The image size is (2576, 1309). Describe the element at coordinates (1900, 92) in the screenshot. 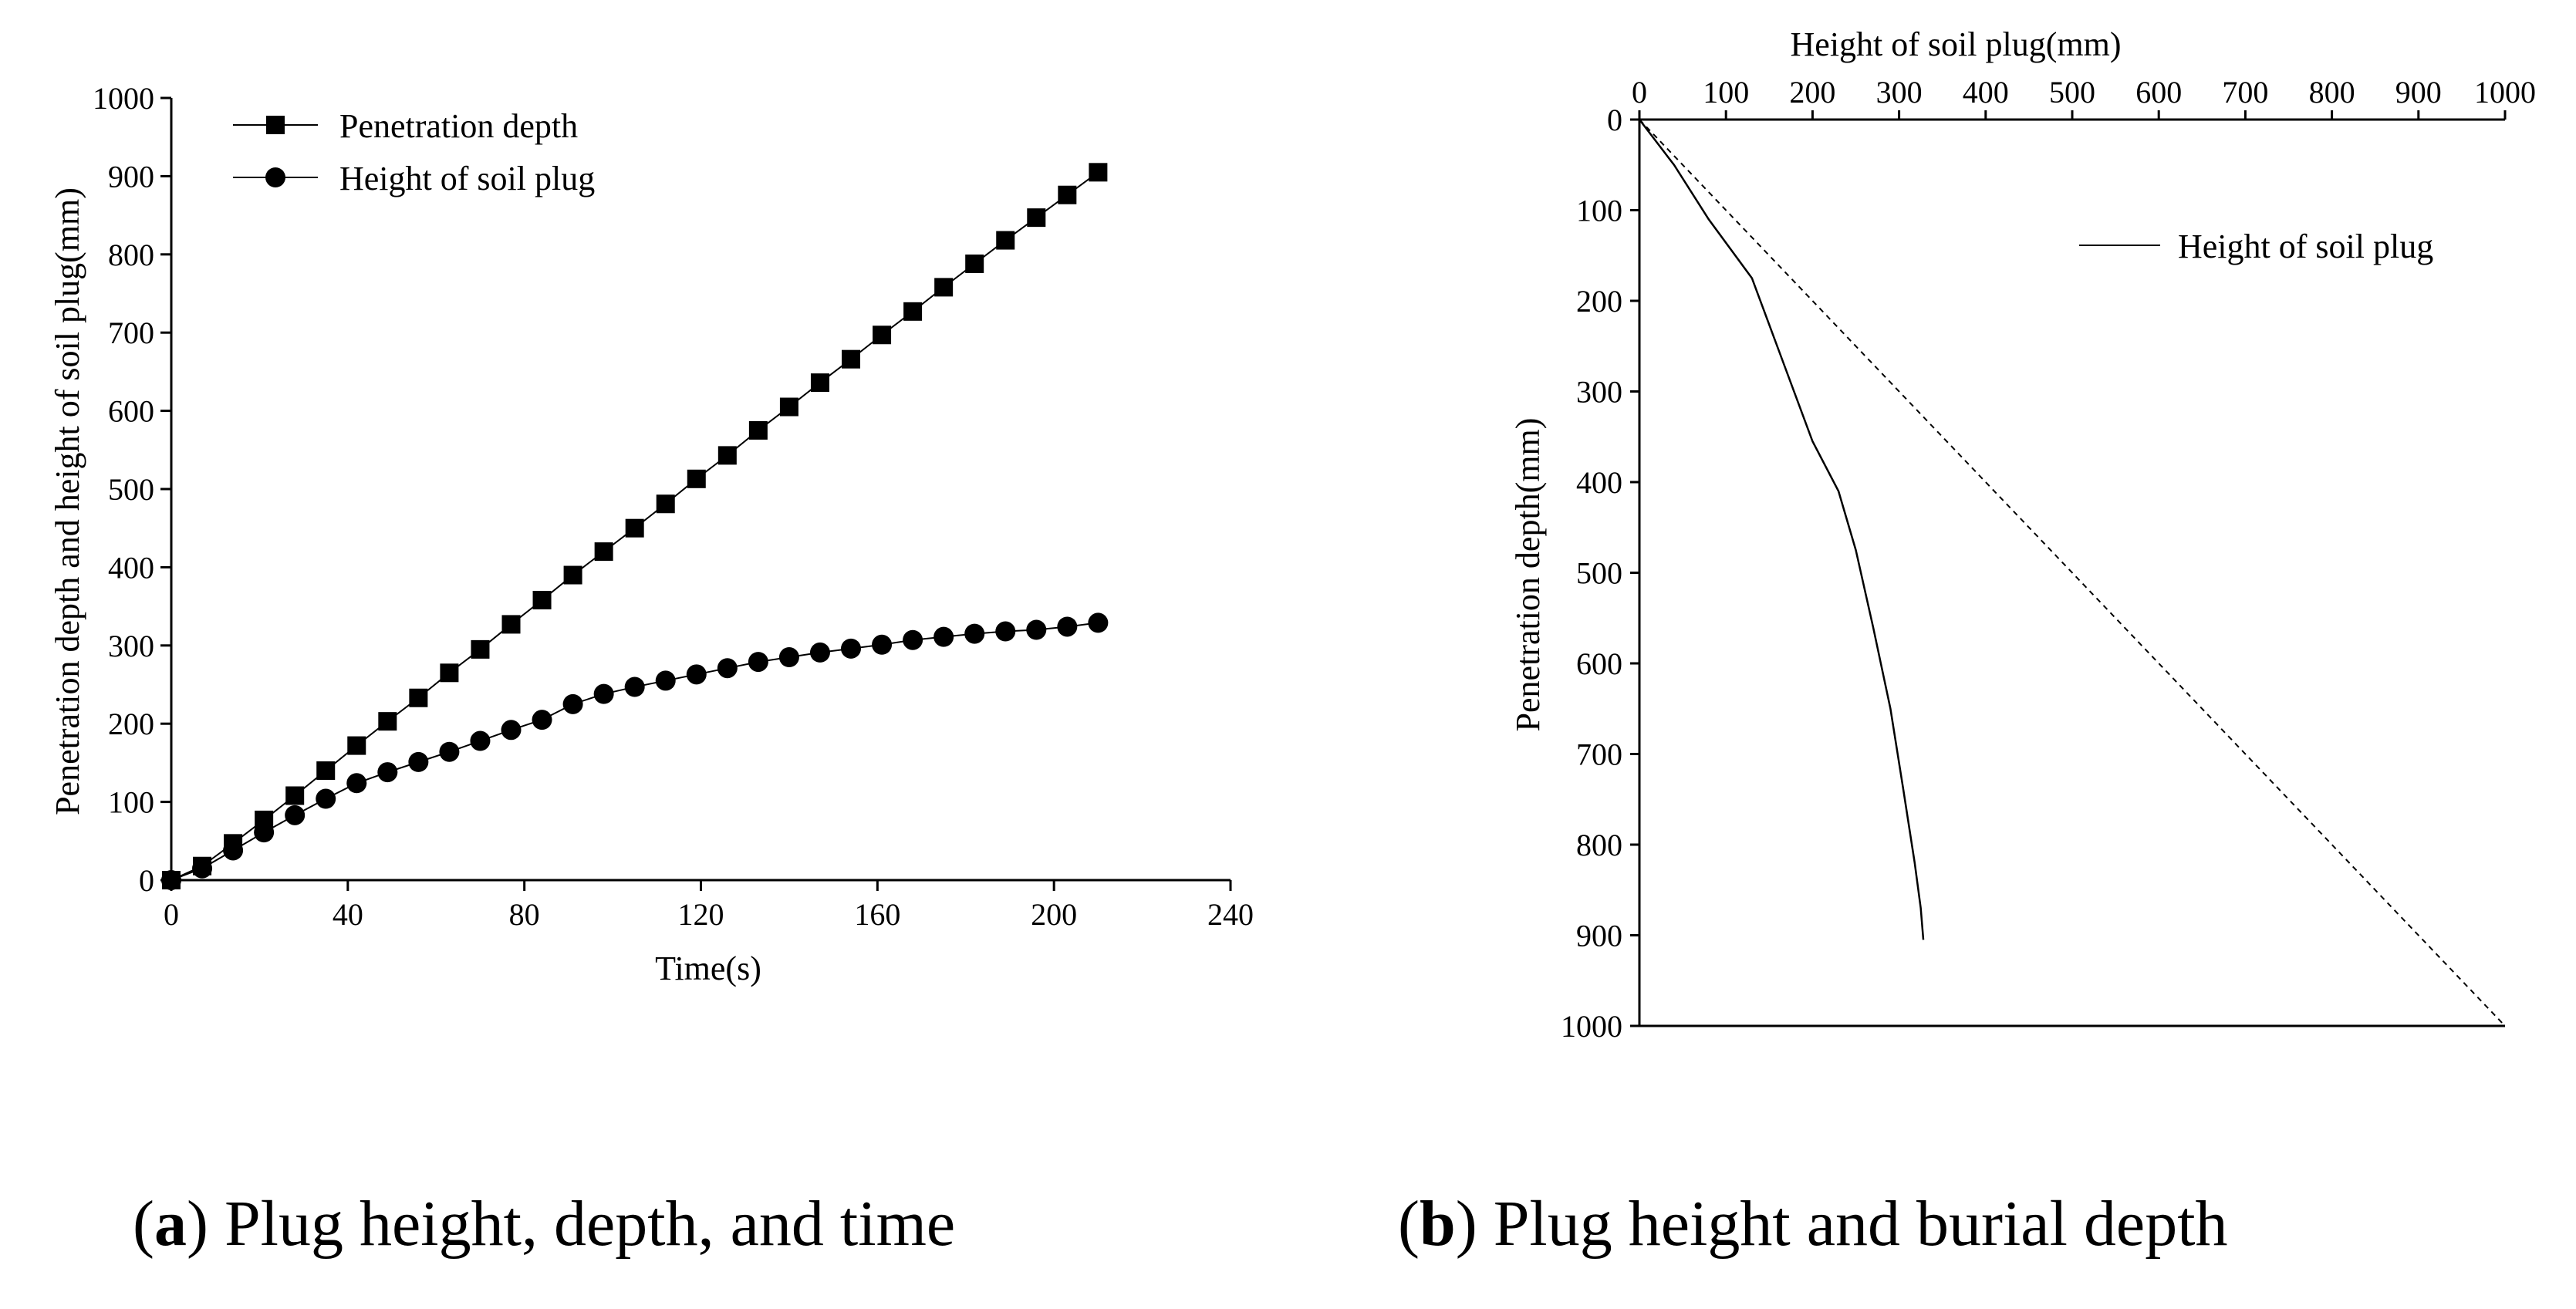

I see `top-x-tick-label: 300` at that location.